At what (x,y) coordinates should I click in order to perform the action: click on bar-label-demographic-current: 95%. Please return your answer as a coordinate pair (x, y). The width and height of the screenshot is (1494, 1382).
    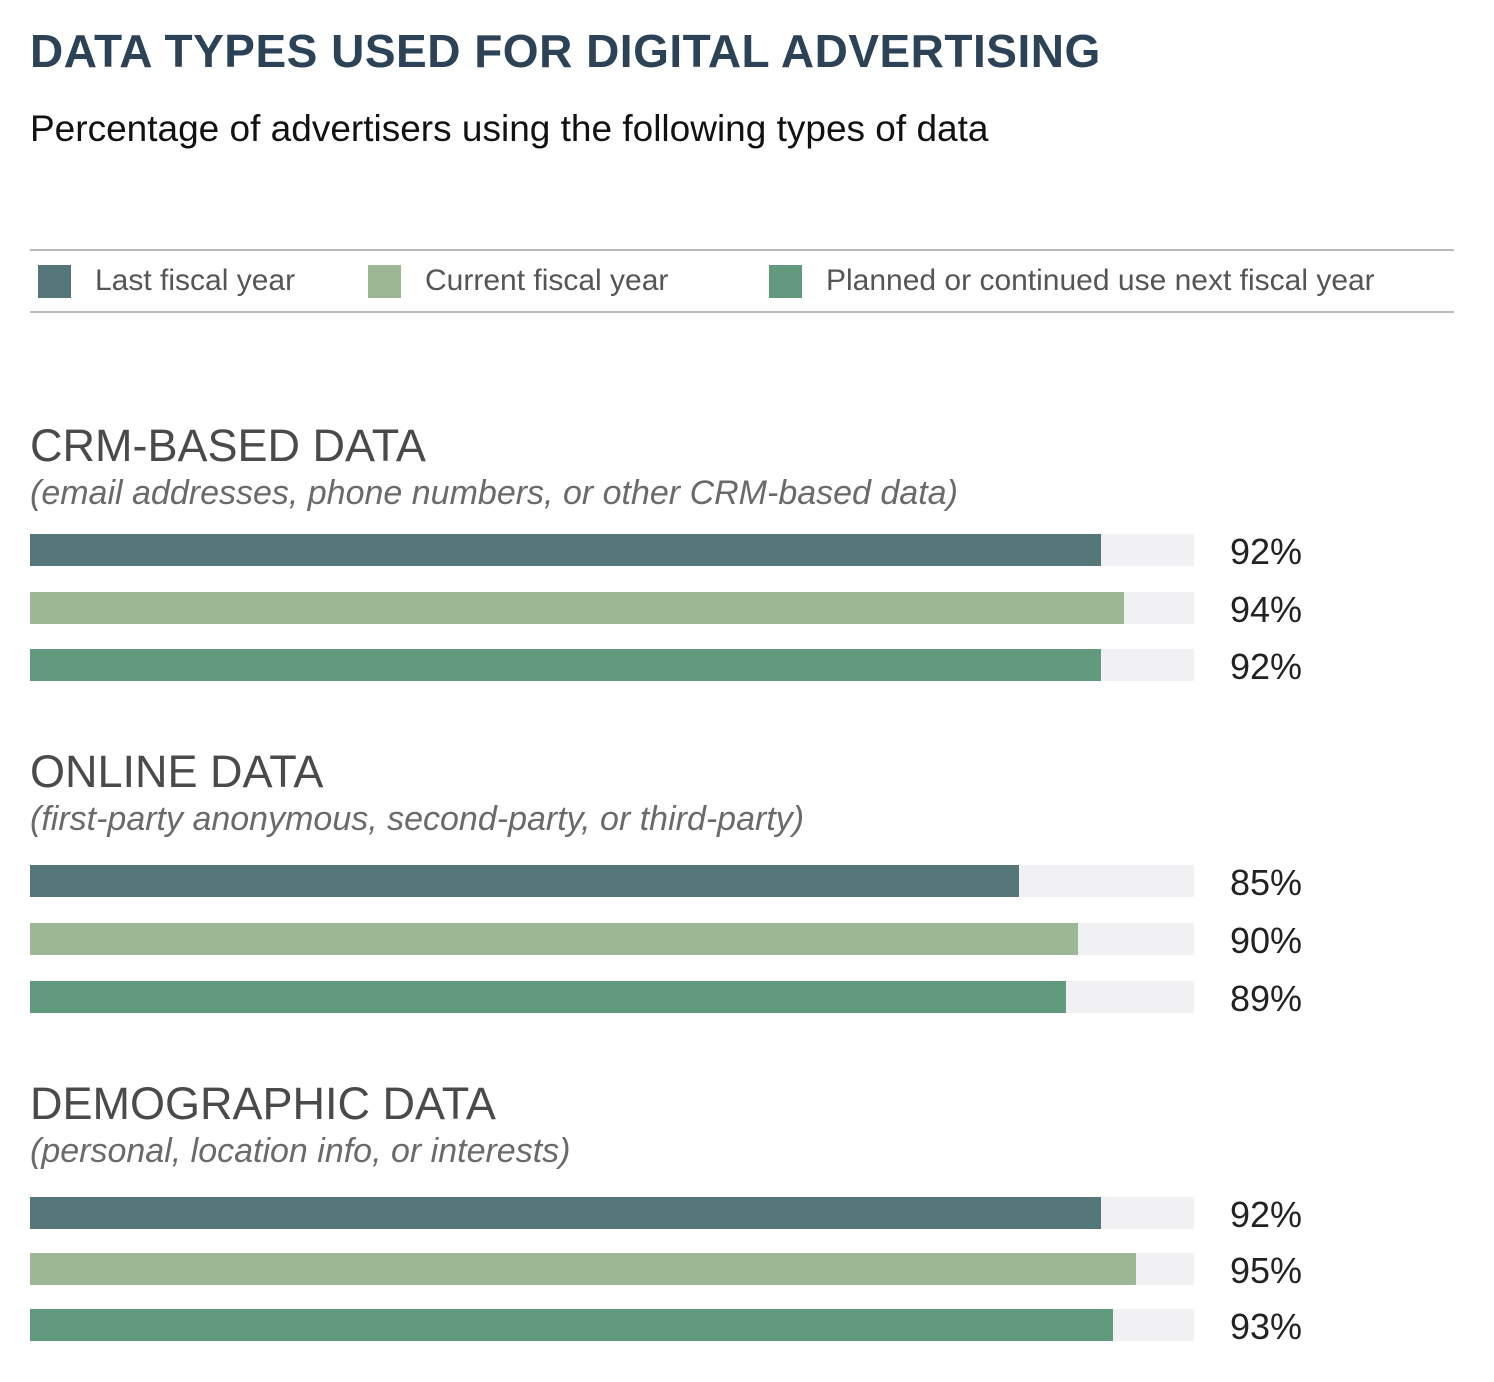
    Looking at the image, I should click on (1266, 1270).